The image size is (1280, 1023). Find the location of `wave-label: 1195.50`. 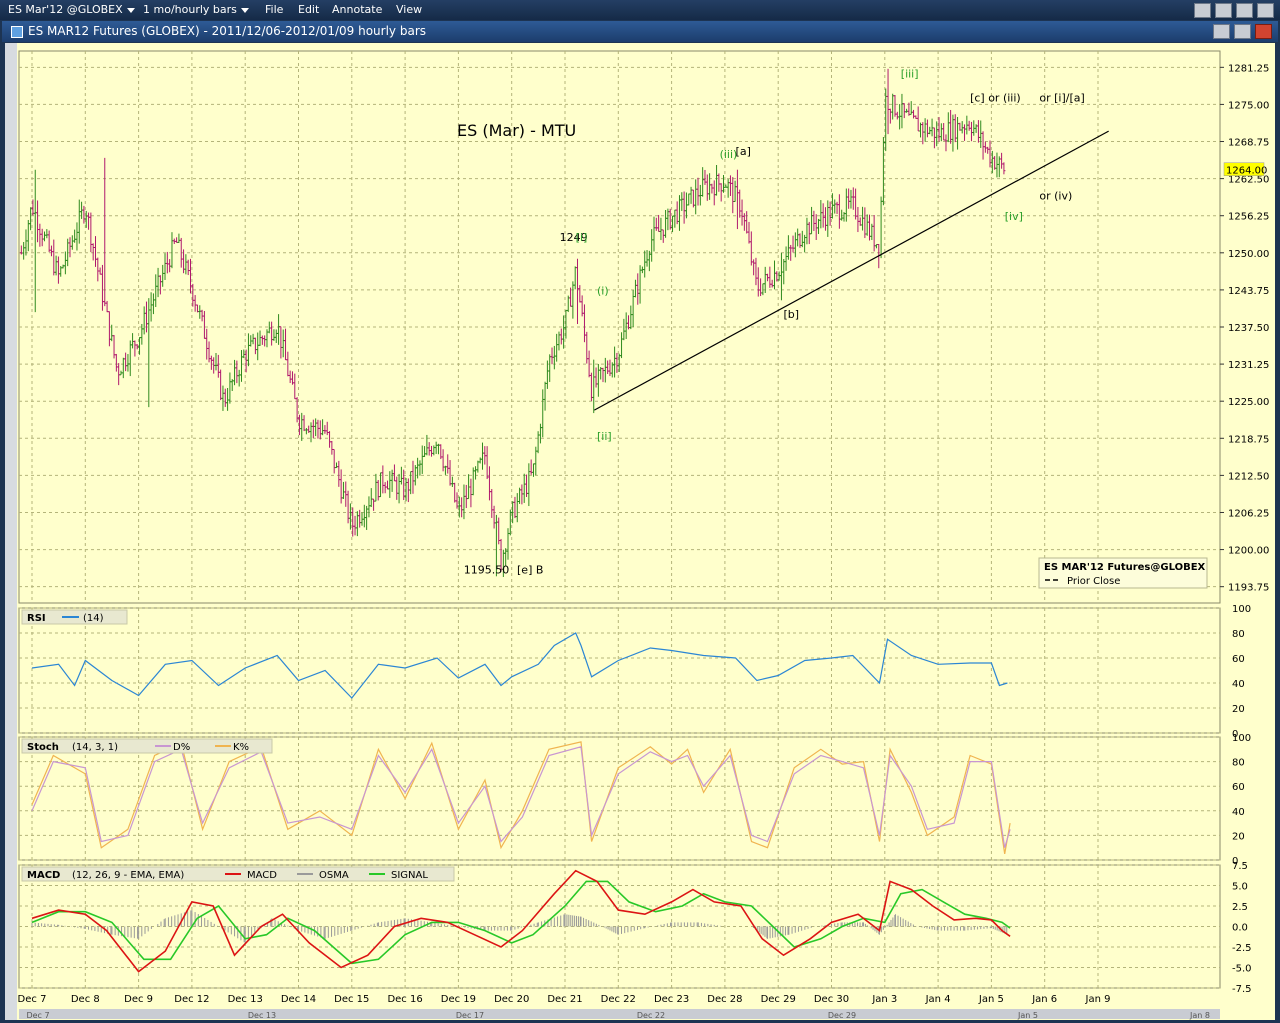

wave-label: 1195.50 is located at coordinates (487, 569).